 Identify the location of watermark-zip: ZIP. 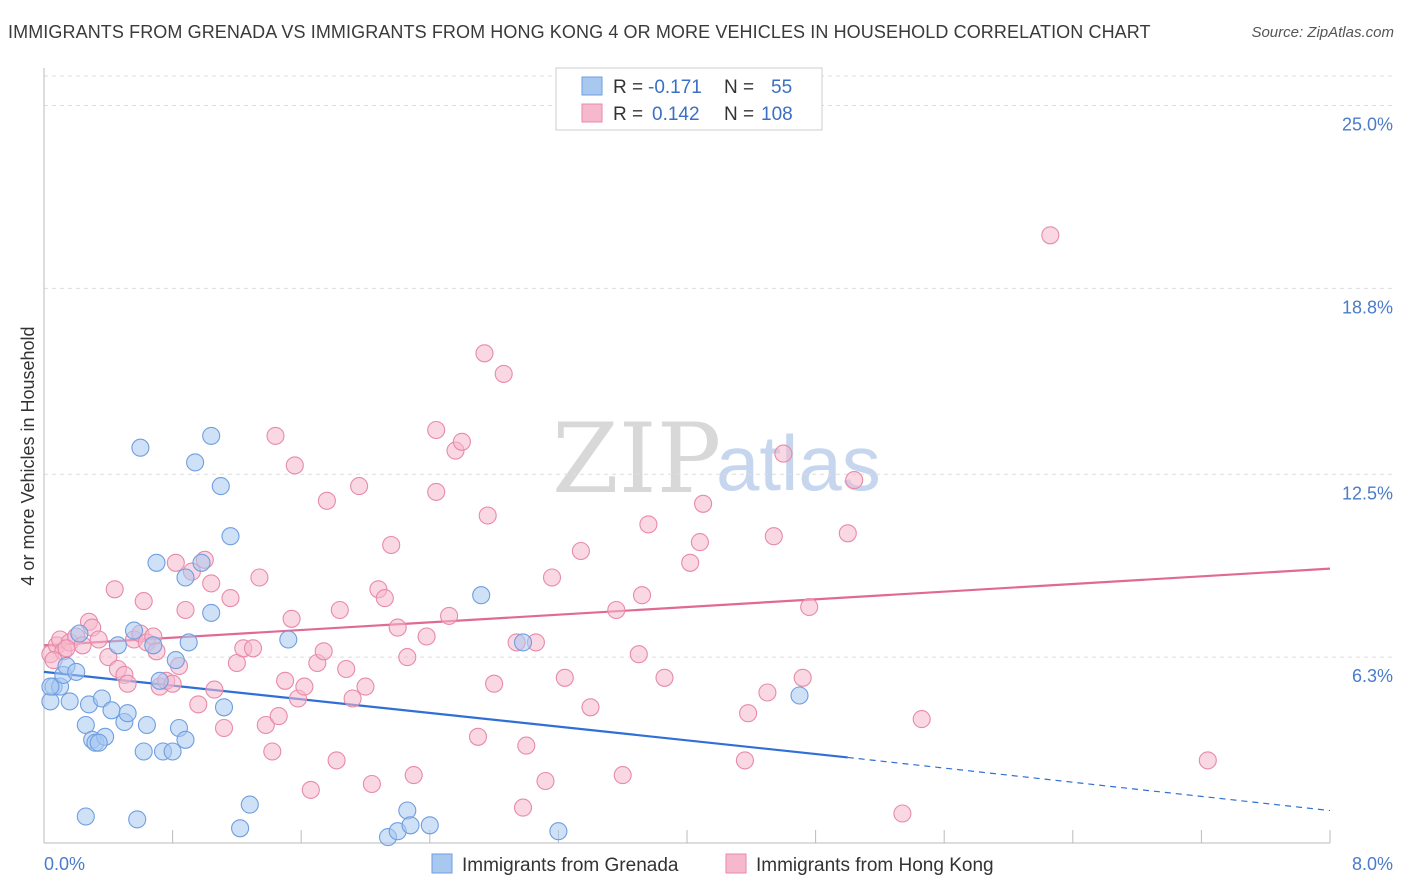
(636, 459).